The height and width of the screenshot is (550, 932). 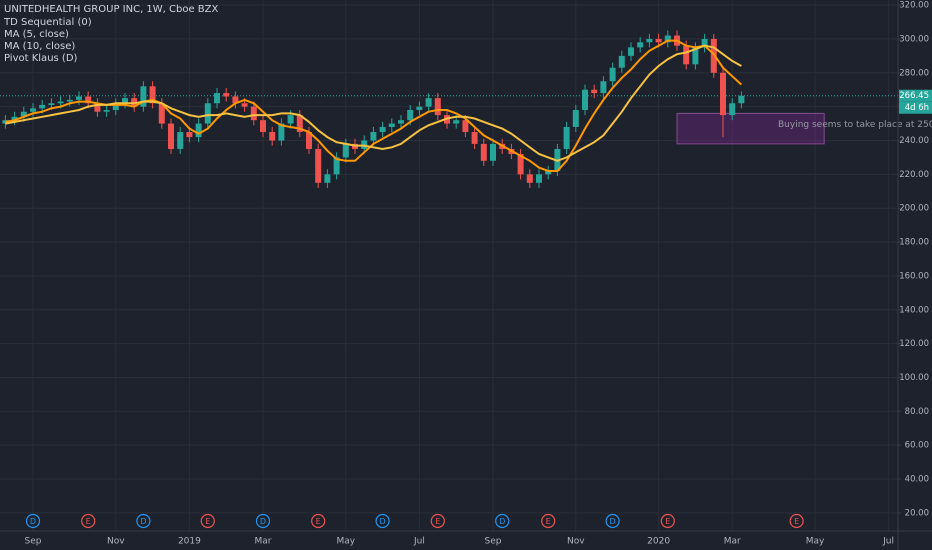 What do you see at coordinates (914, 276) in the screenshot?
I see `y-tick-label: 160.00` at bounding box center [914, 276].